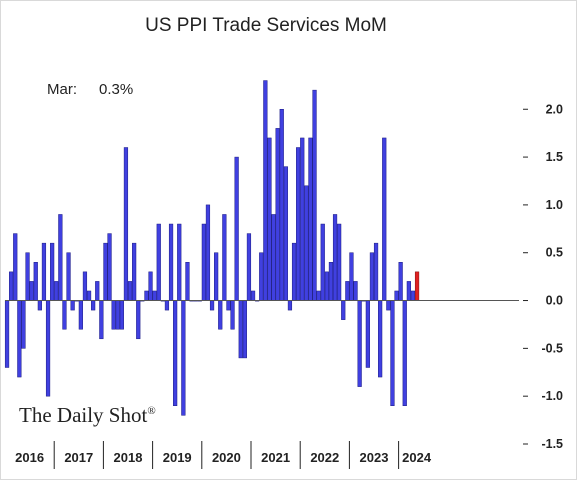  What do you see at coordinates (177, 457) in the screenshot?
I see `x-tick-label: 2019` at bounding box center [177, 457].